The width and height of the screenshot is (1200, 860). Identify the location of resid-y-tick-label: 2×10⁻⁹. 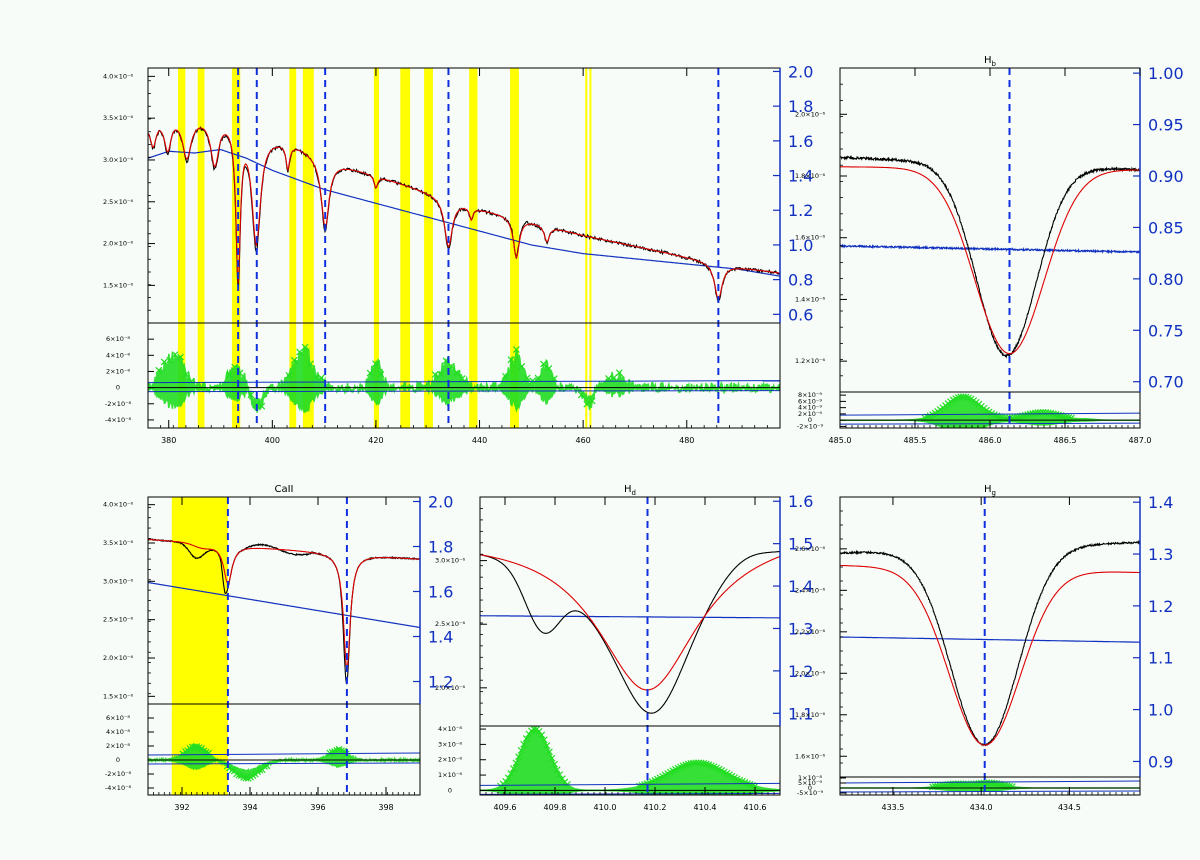
(810, 414).